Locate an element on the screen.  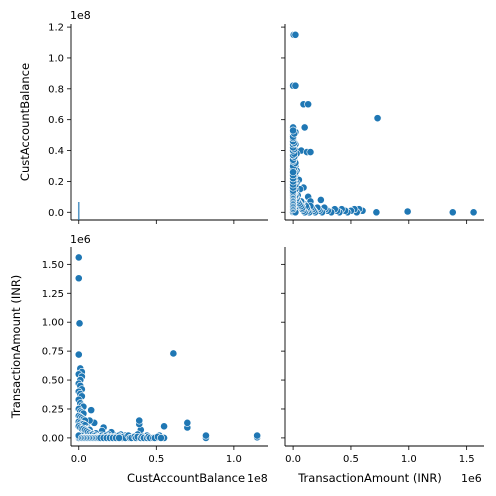
amount-vs-balance-ytick-label: 0.25 is located at coordinates (53, 409).